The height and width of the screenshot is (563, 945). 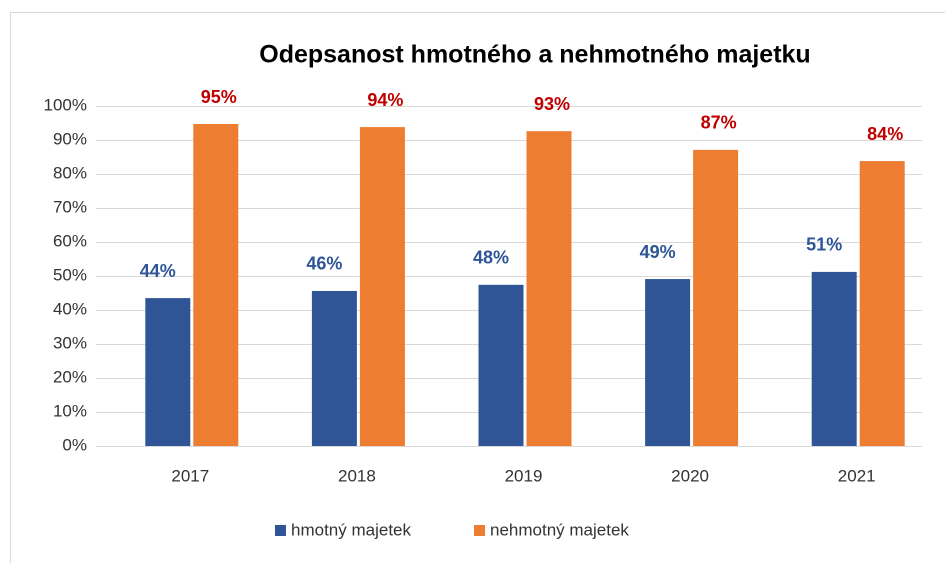 I want to click on value-label: 87%, so click(x=719, y=123).